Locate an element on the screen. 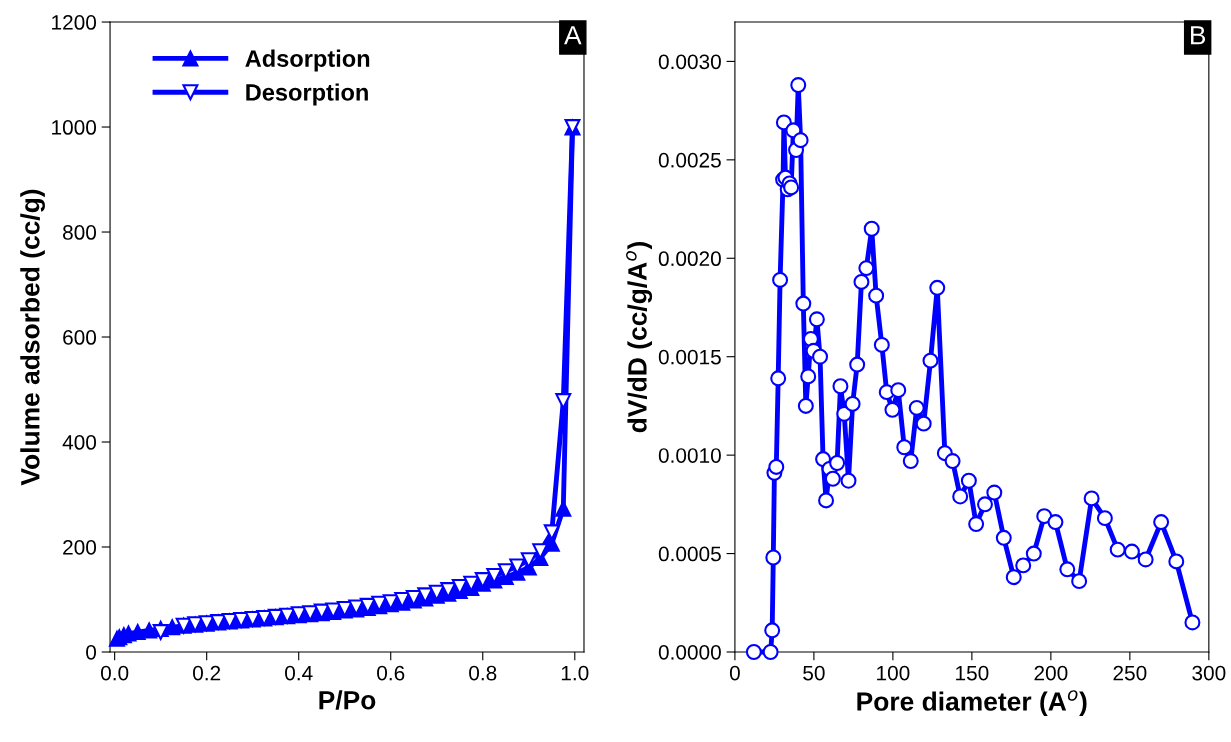  x-tick-label: 0 is located at coordinates (734, 673).